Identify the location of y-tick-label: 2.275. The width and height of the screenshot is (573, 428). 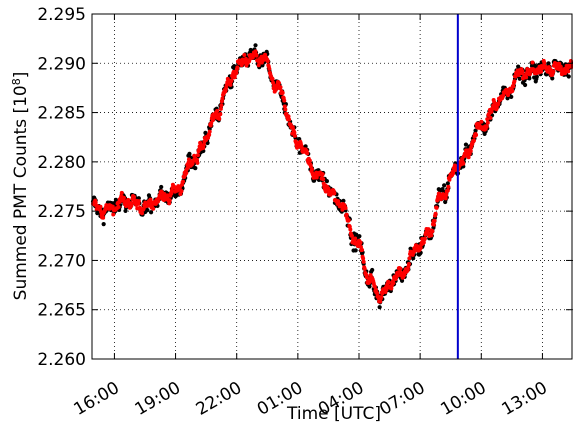
(61, 212).